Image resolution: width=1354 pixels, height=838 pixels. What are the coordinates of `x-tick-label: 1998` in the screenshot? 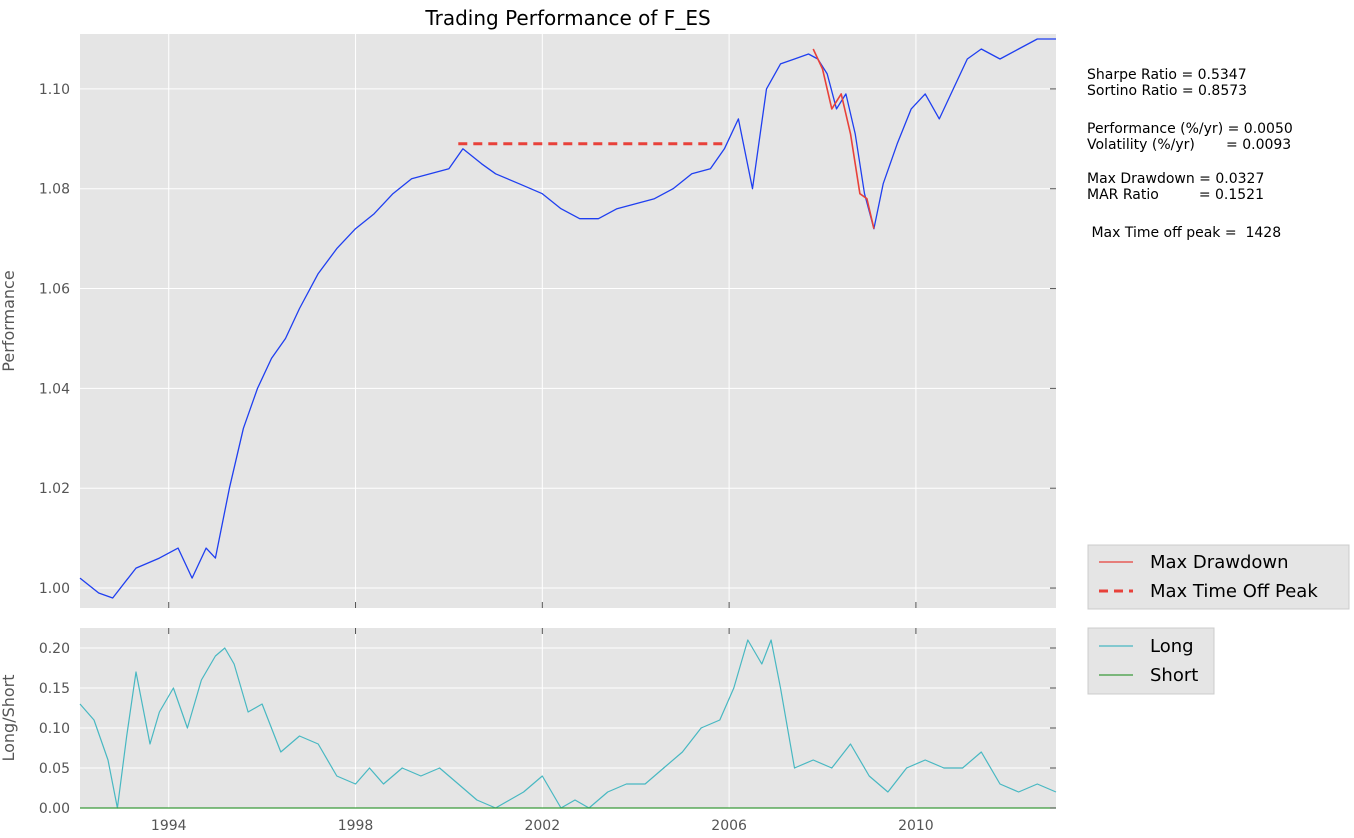 It's located at (356, 826).